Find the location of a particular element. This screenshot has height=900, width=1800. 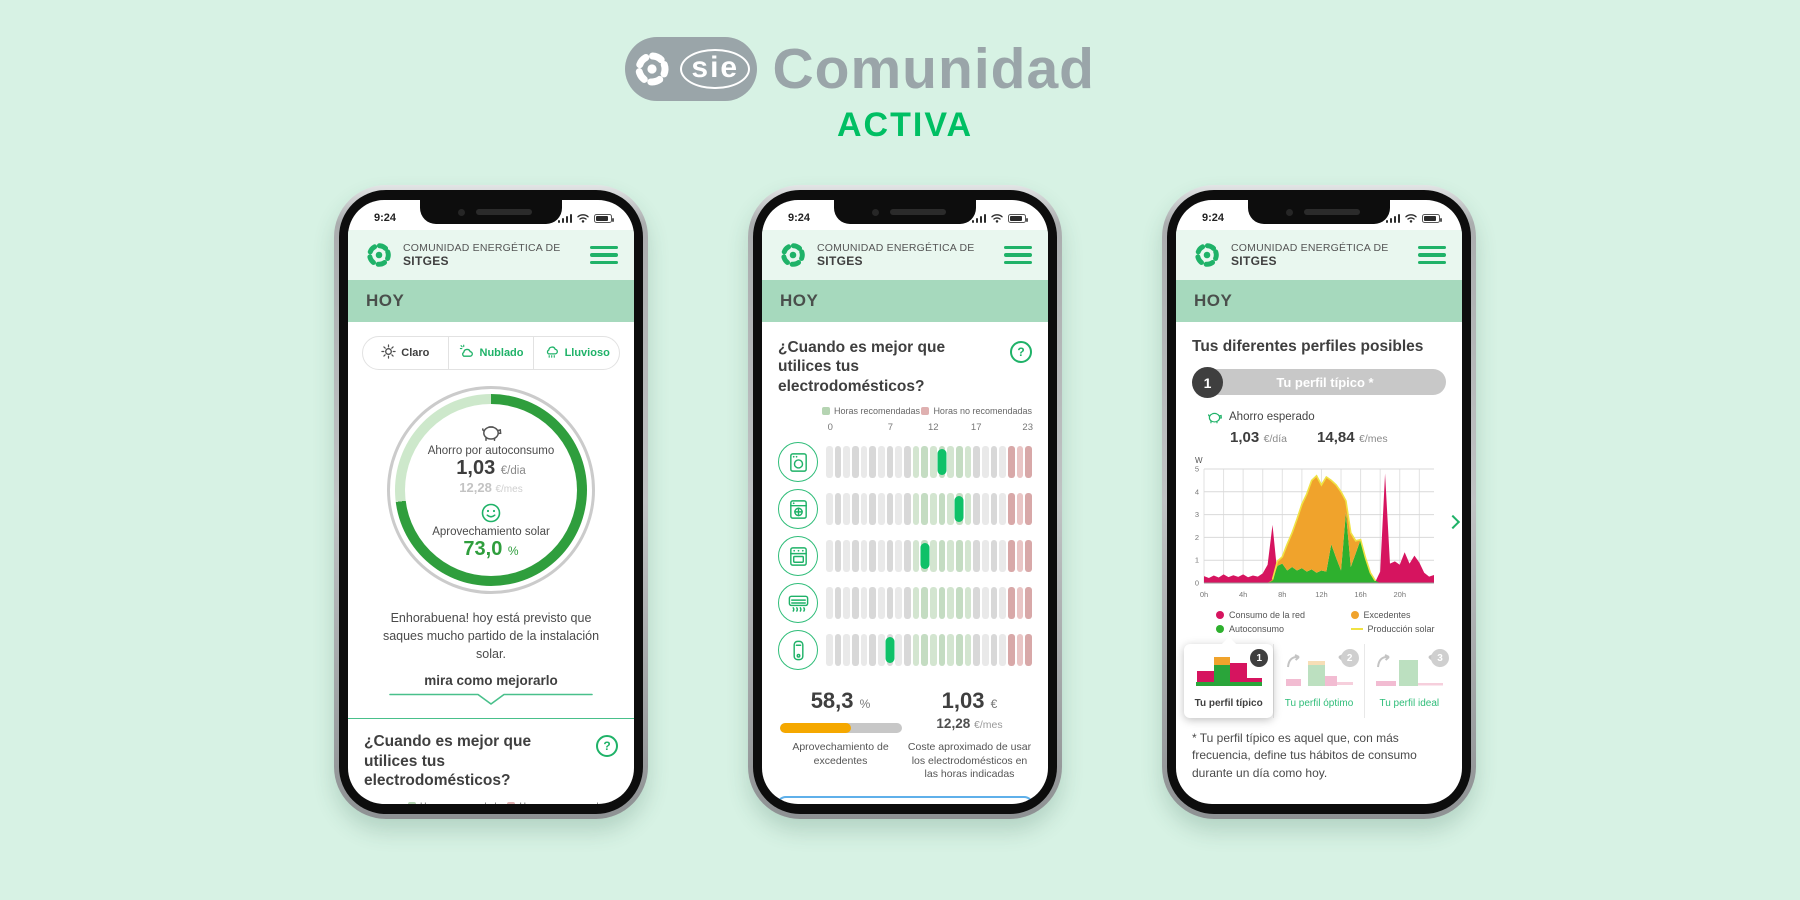

chart-legend-item: Excedentes is located at coordinates (1401, 615).